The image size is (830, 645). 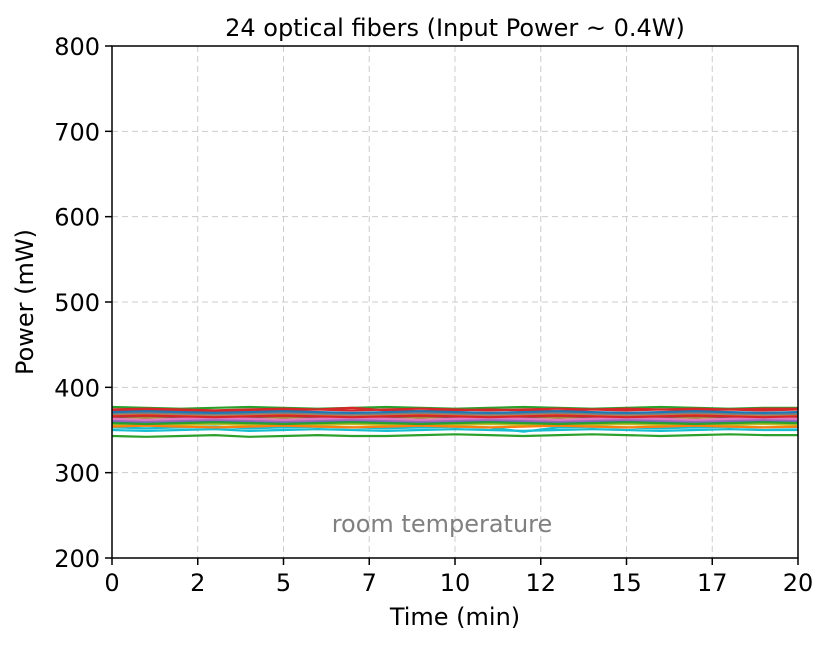 I want to click on y-axis-ticks: 200 300 400 500 600 700 800, so click(x=83, y=303).